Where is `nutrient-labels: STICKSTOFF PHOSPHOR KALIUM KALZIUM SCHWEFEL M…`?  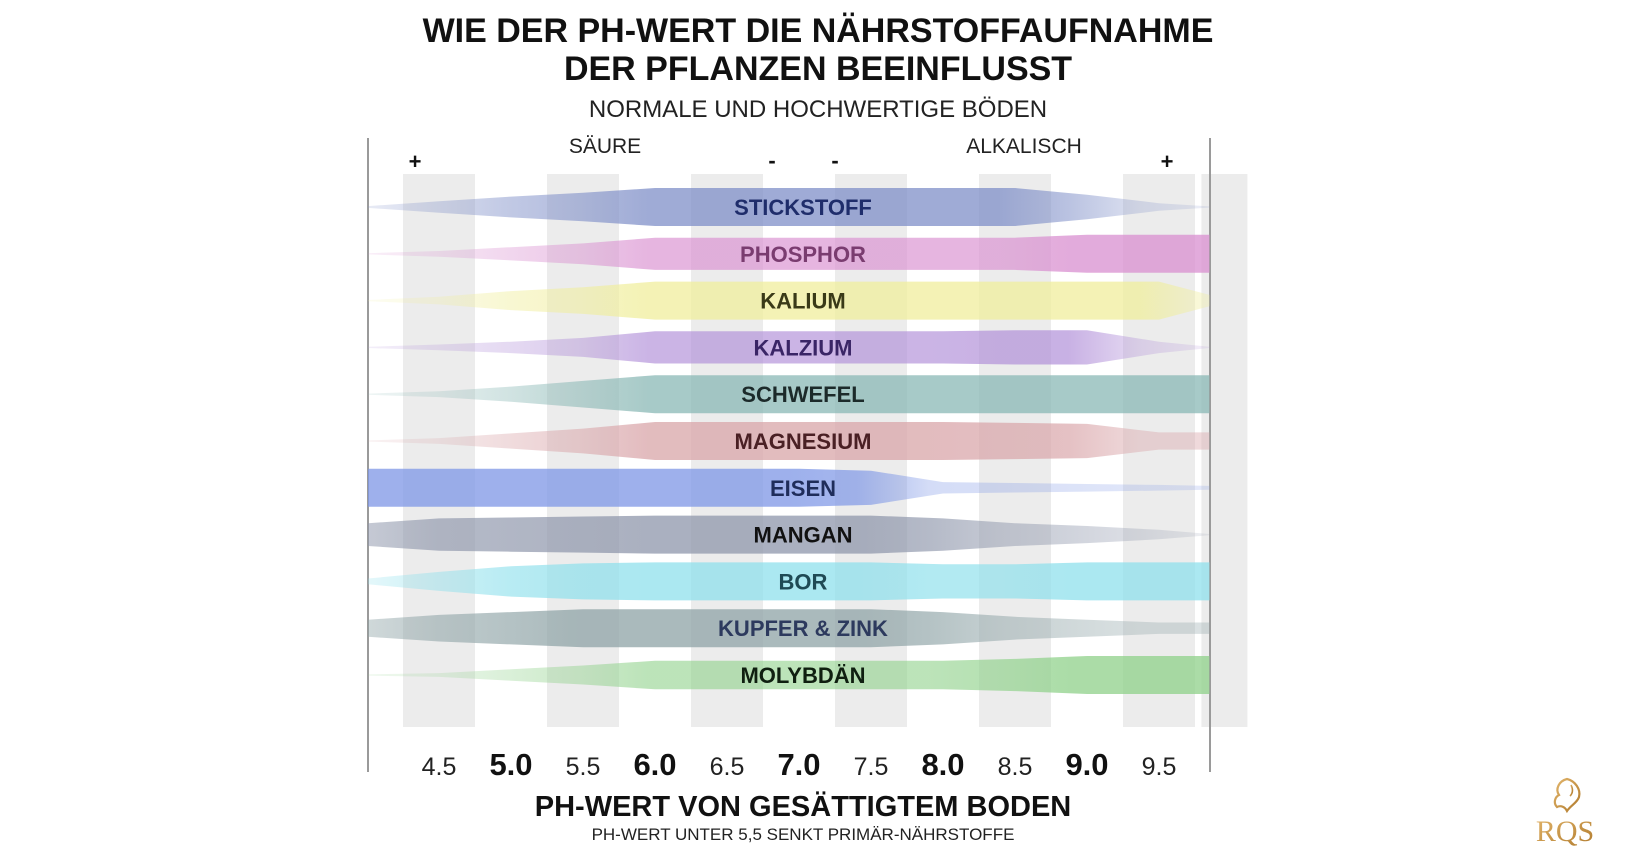
nutrient-labels: STICKSTOFF PHOSPHOR KALIUM KALZIUM SCHWEFEL M… is located at coordinates (803, 441).